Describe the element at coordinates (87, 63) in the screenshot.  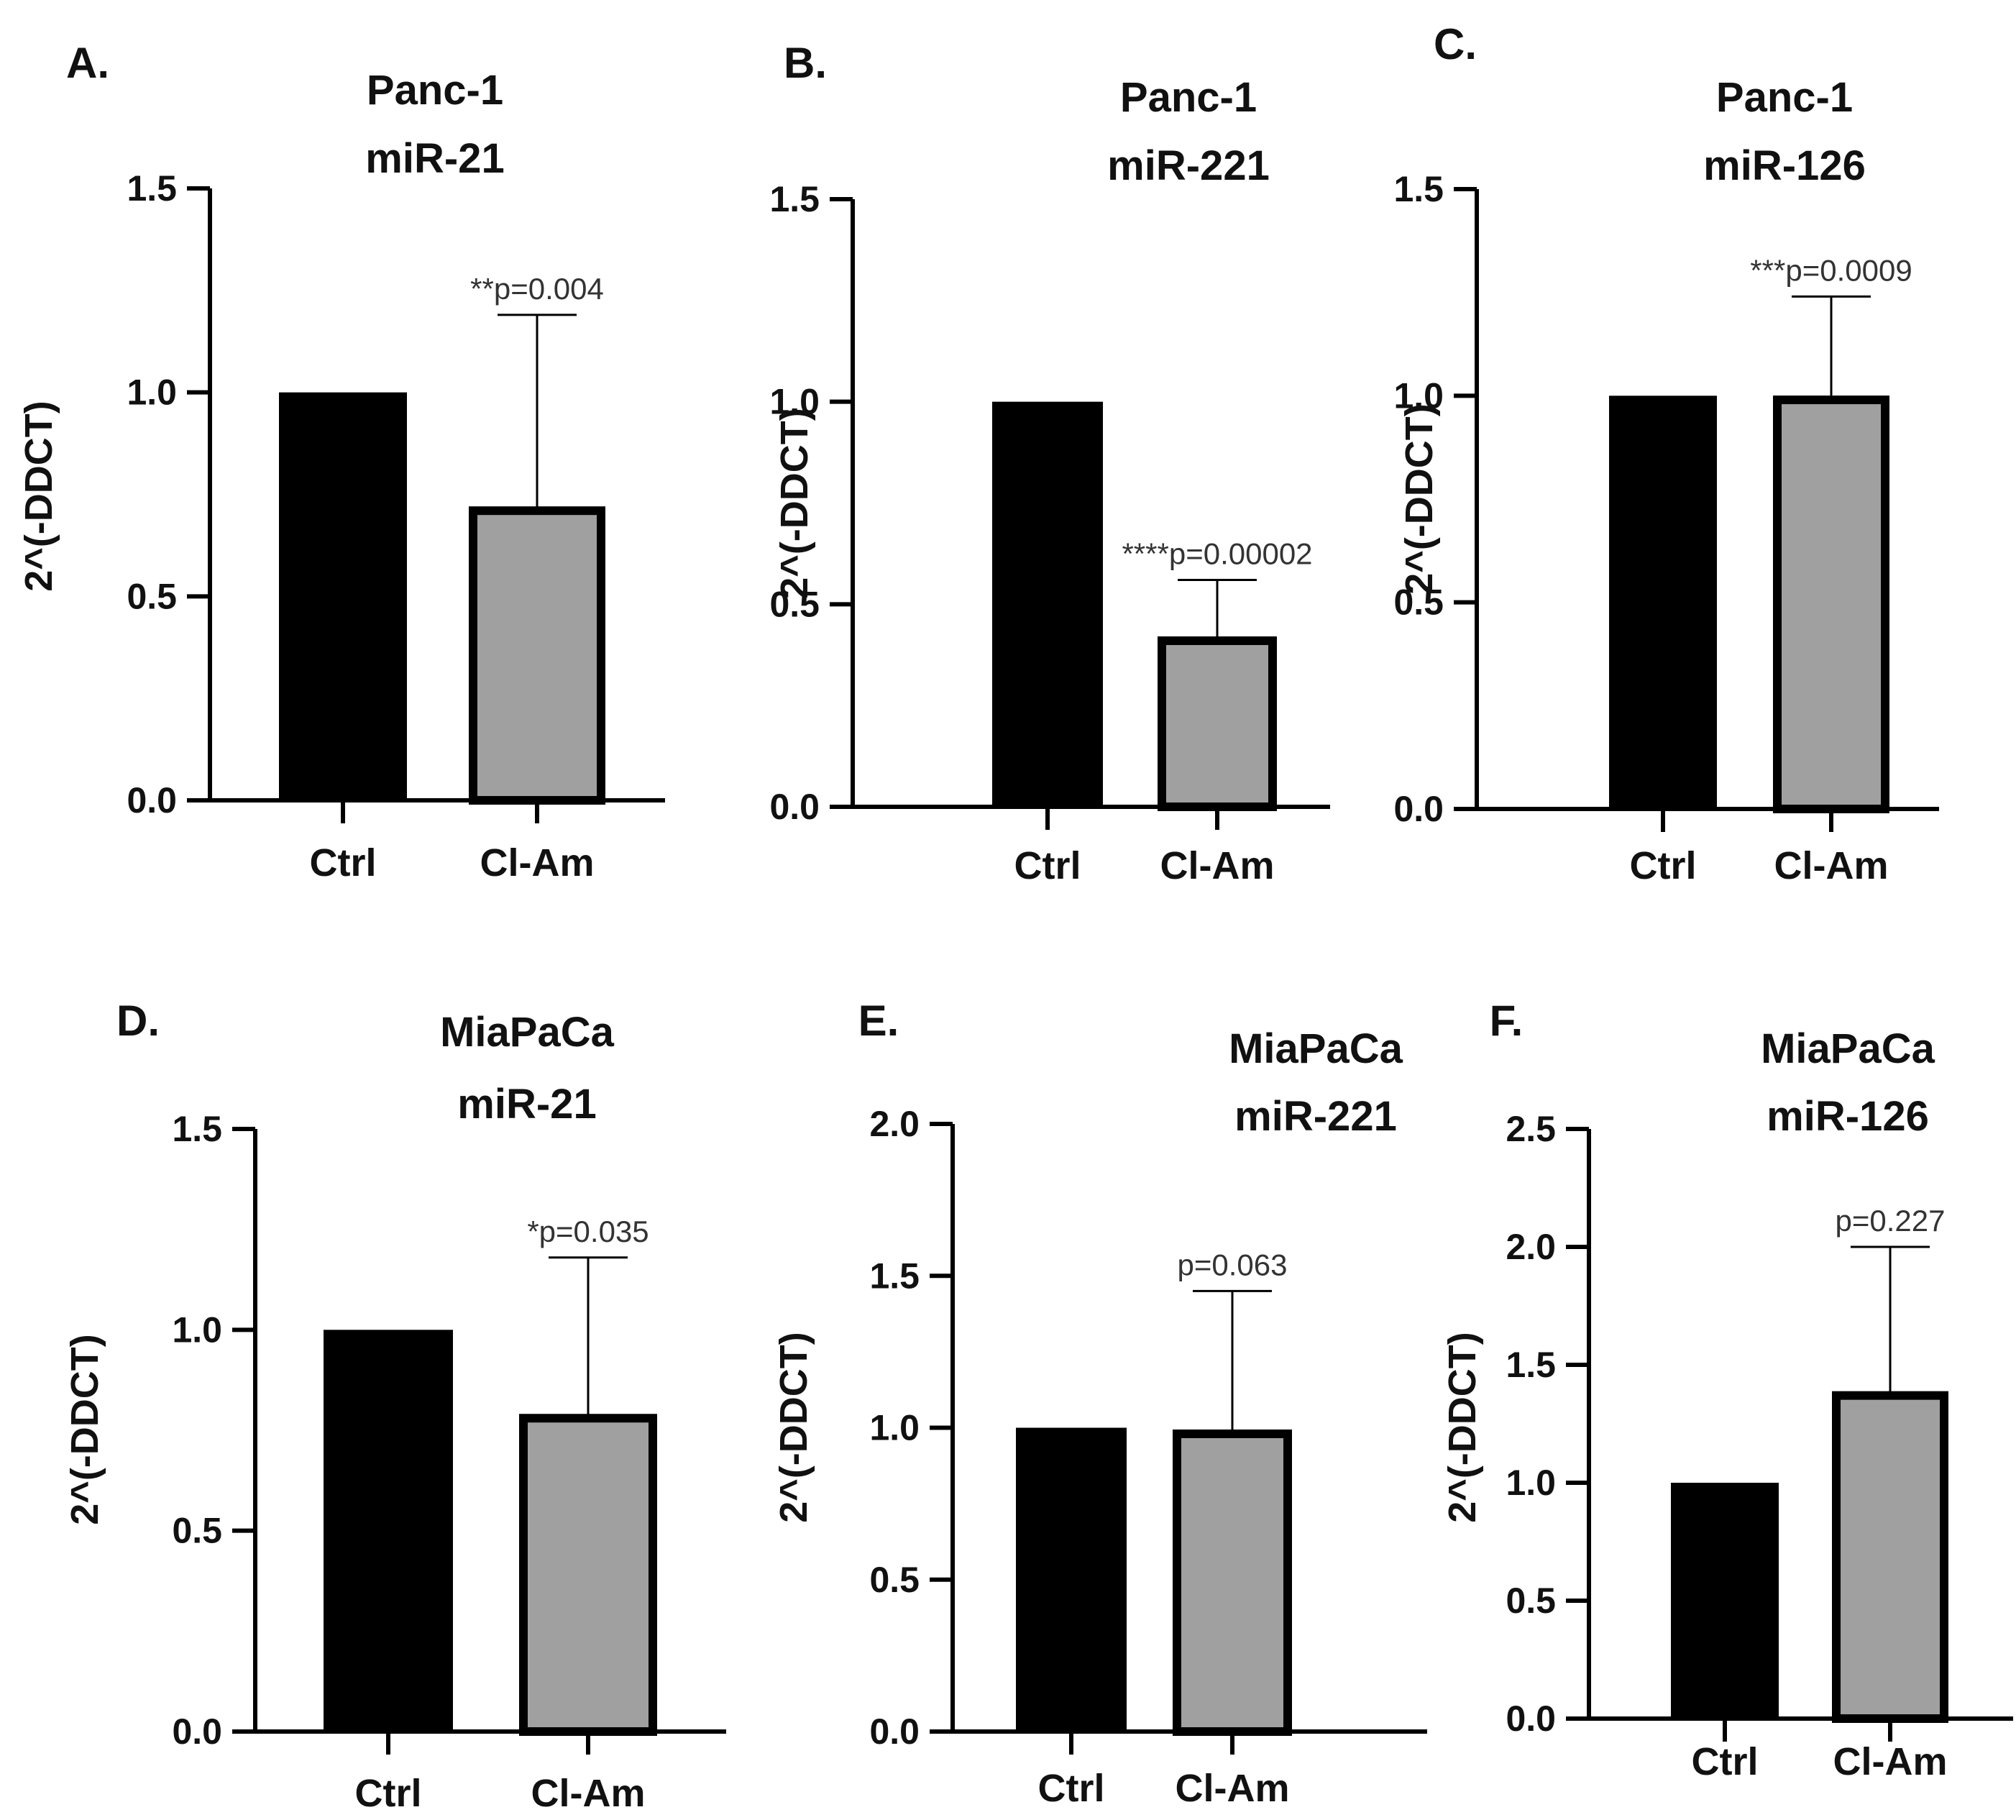
I see `panel-letter: A.` at that location.